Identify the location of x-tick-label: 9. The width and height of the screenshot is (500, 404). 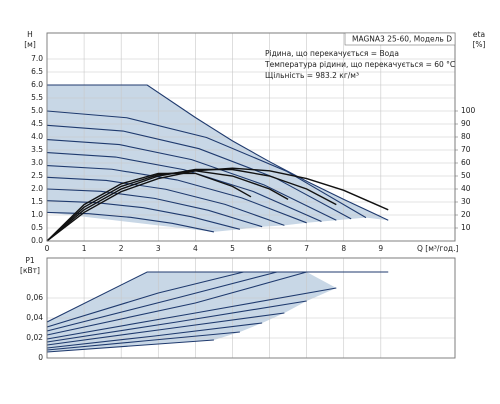
(380, 248).